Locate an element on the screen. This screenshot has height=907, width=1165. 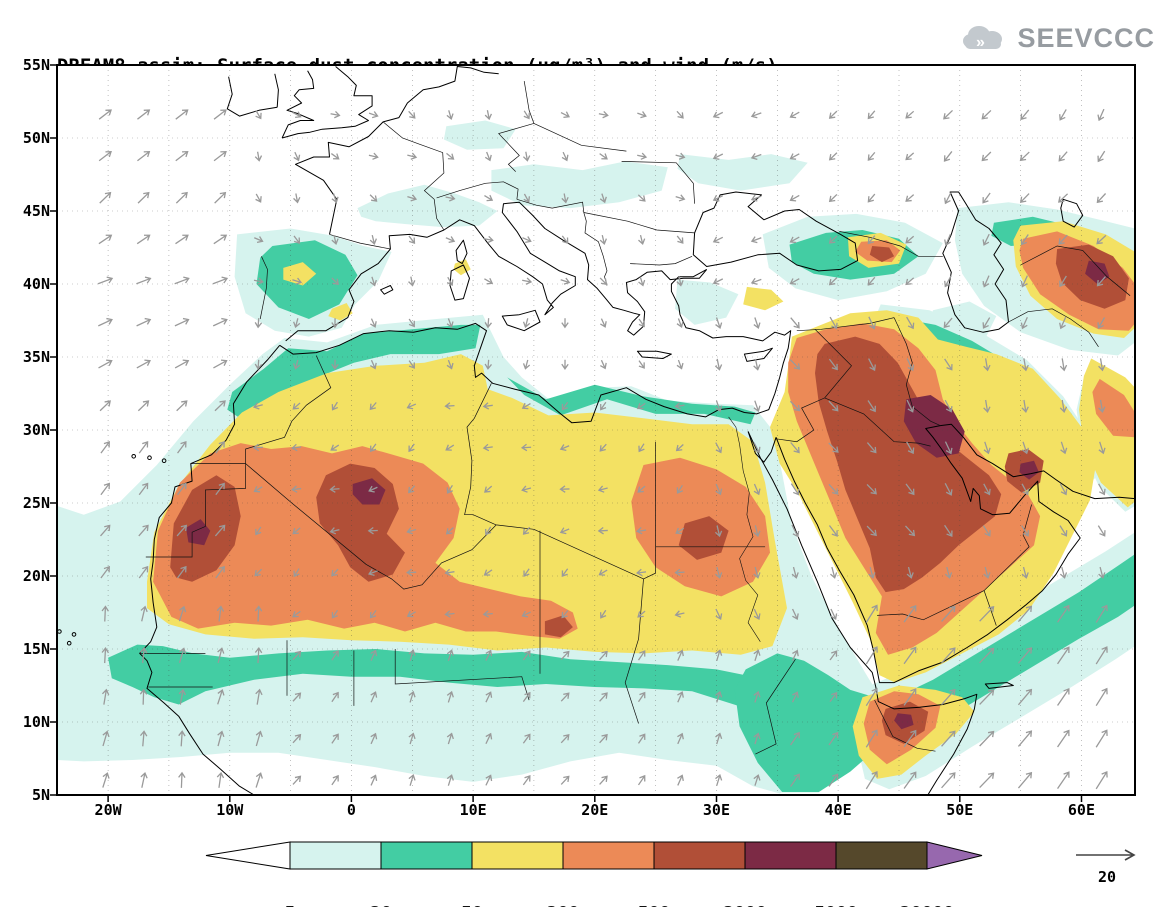
lat-tick-label: 15N is located at coordinates (36, 649).